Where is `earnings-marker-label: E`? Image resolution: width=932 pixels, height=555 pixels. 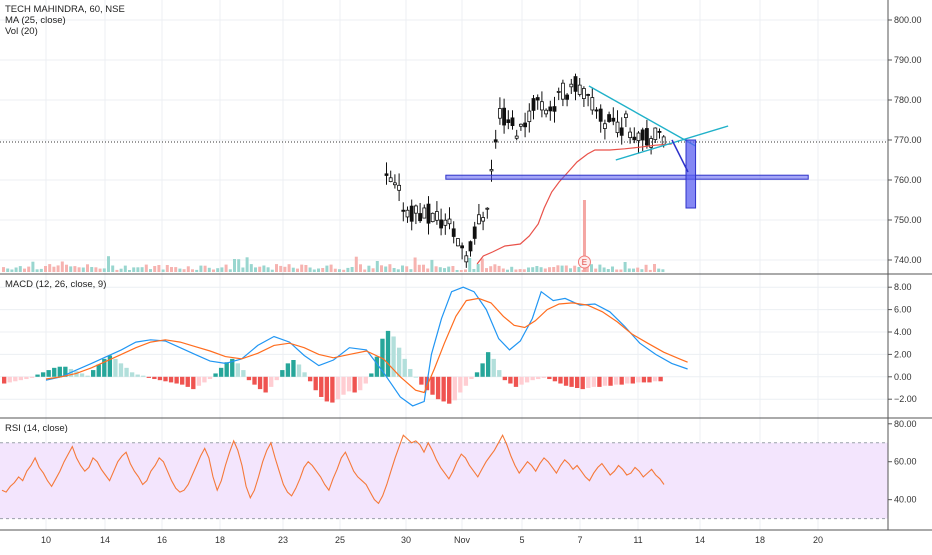 earnings-marker-label: E is located at coordinates (584, 262).